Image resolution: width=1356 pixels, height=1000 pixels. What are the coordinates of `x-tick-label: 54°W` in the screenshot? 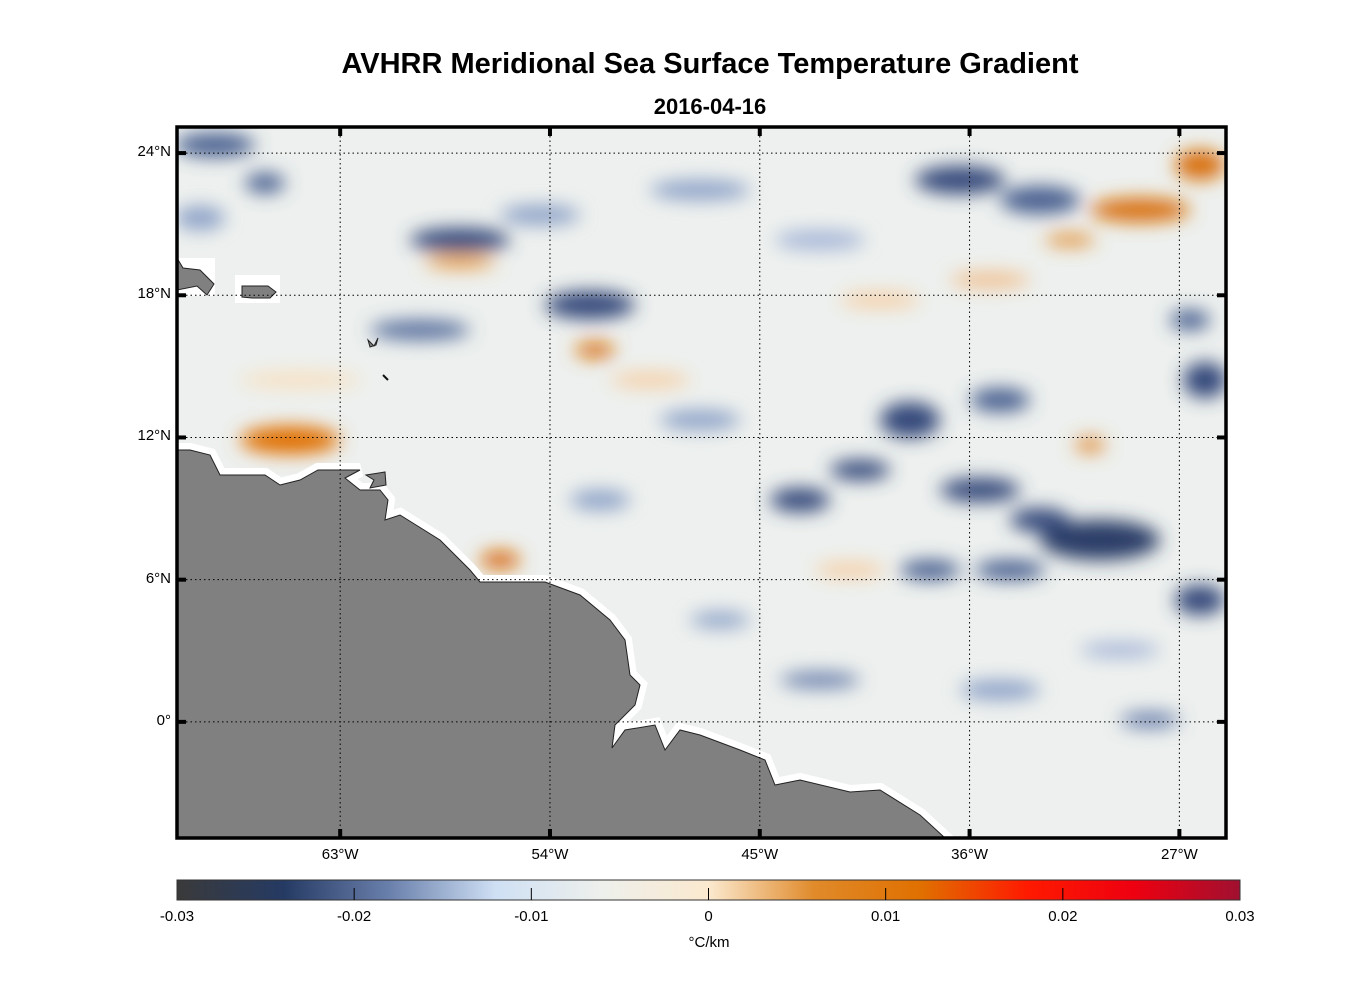 It's located at (550, 854).